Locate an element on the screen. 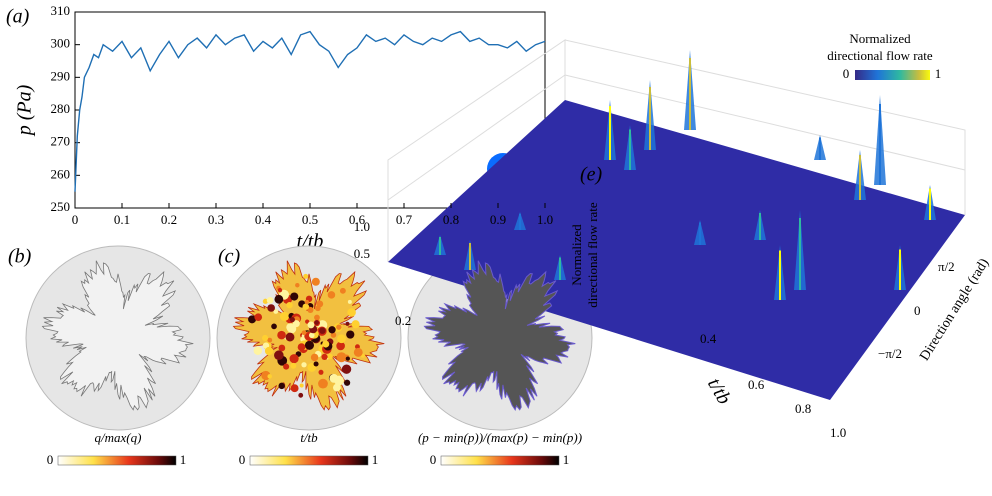 This screenshot has width=992, height=496. angle-tick-label: −π/2 is located at coordinates (890, 353).